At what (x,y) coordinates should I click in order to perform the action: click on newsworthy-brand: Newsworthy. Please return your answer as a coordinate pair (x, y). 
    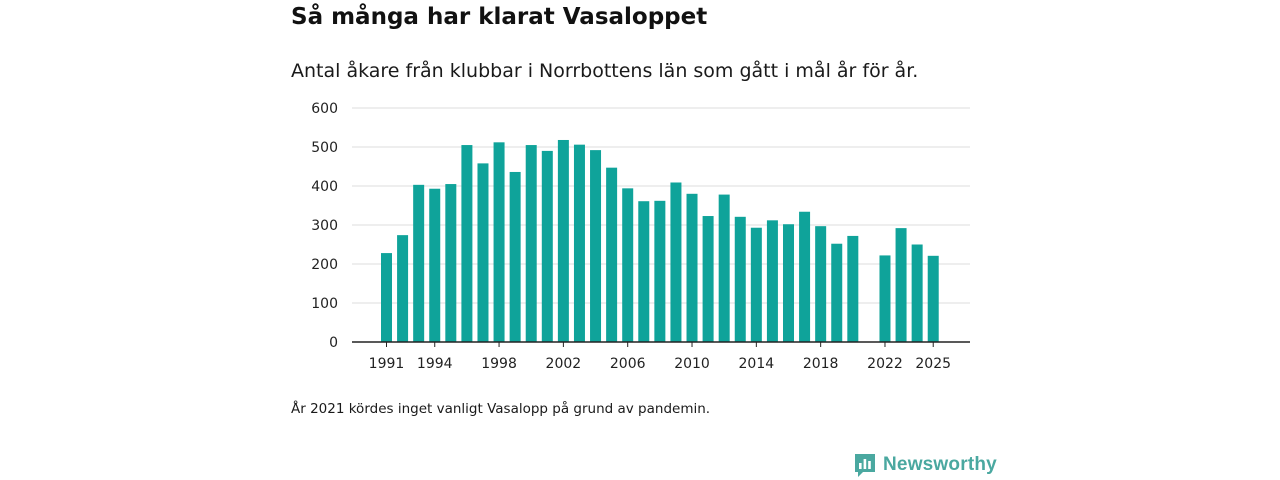
    Looking at the image, I should click on (925, 465).